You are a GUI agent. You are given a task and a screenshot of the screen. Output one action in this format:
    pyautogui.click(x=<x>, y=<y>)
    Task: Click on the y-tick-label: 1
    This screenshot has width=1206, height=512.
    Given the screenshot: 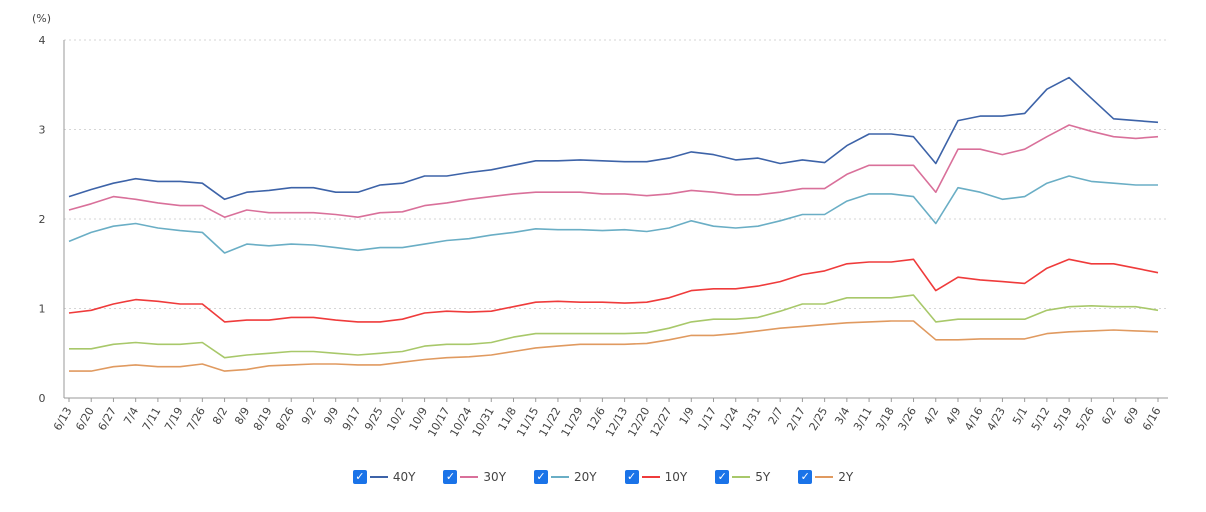 What is the action you would take?
    pyautogui.click(x=42, y=309)
    